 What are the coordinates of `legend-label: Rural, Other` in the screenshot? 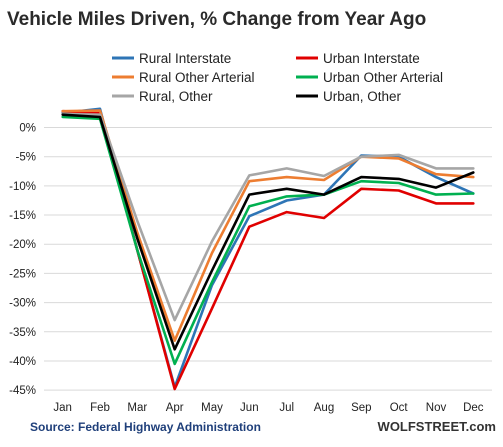 It's located at (176, 96).